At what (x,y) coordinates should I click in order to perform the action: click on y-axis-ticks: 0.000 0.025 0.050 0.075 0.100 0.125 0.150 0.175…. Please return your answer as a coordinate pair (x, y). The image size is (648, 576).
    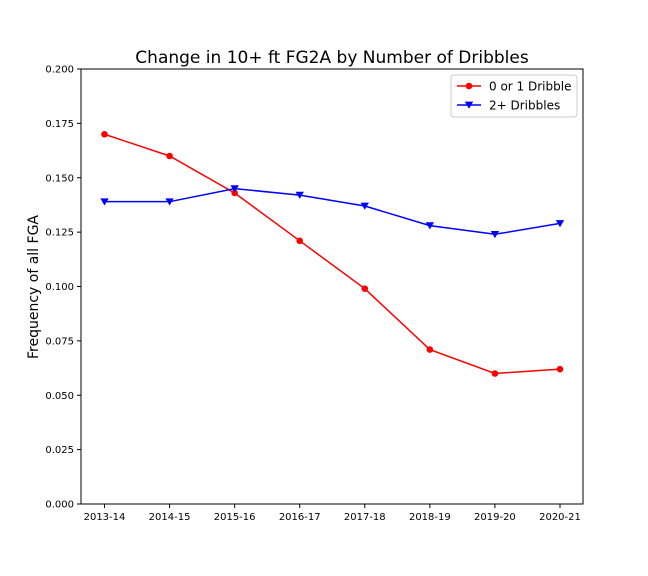
    Looking at the image, I should click on (63, 288).